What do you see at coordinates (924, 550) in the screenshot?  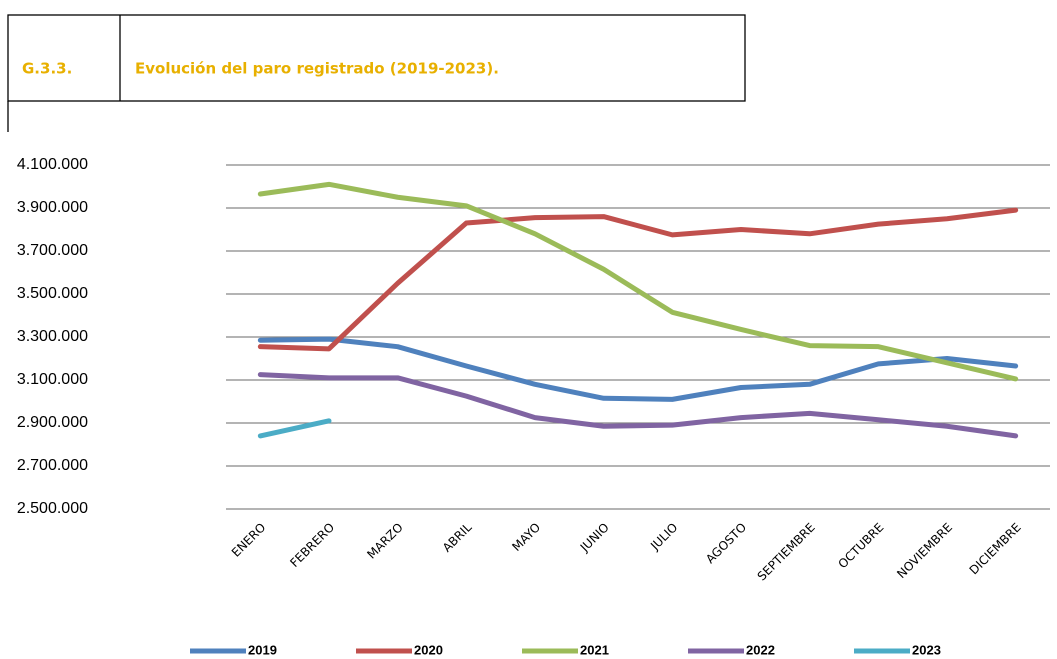 I see `x-tick-label: NOVIEMBRE` at bounding box center [924, 550].